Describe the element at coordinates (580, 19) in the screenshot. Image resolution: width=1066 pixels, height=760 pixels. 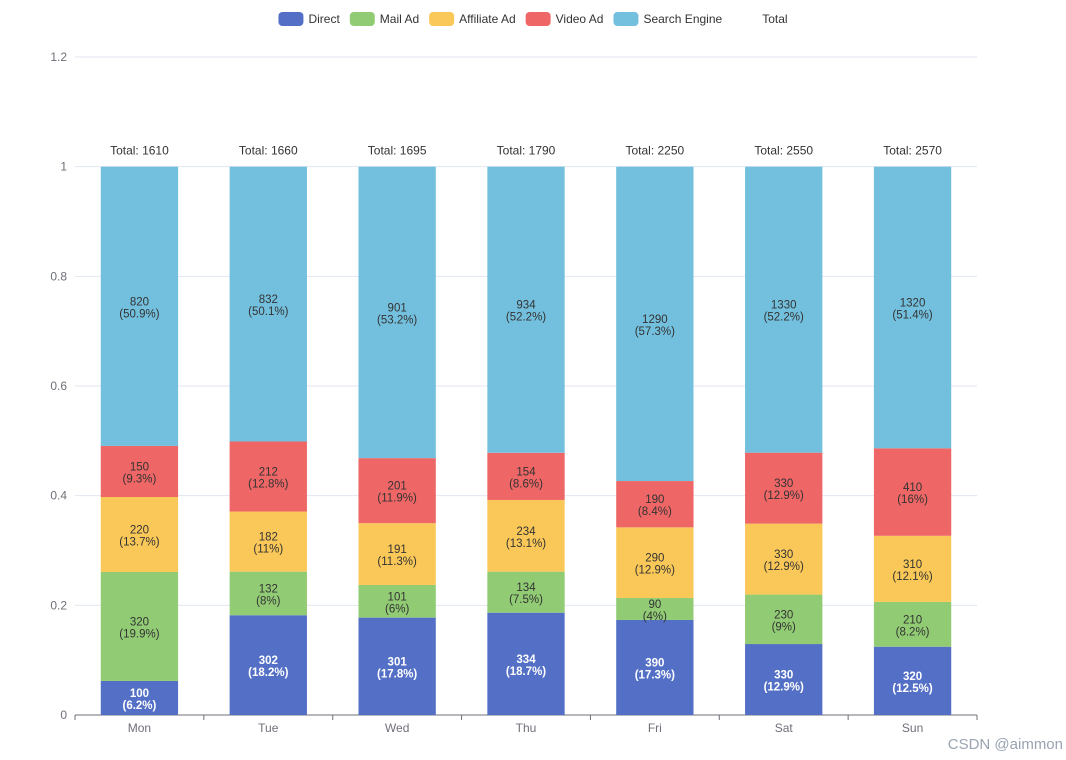
I see `legend-label: Video Ad` at that location.